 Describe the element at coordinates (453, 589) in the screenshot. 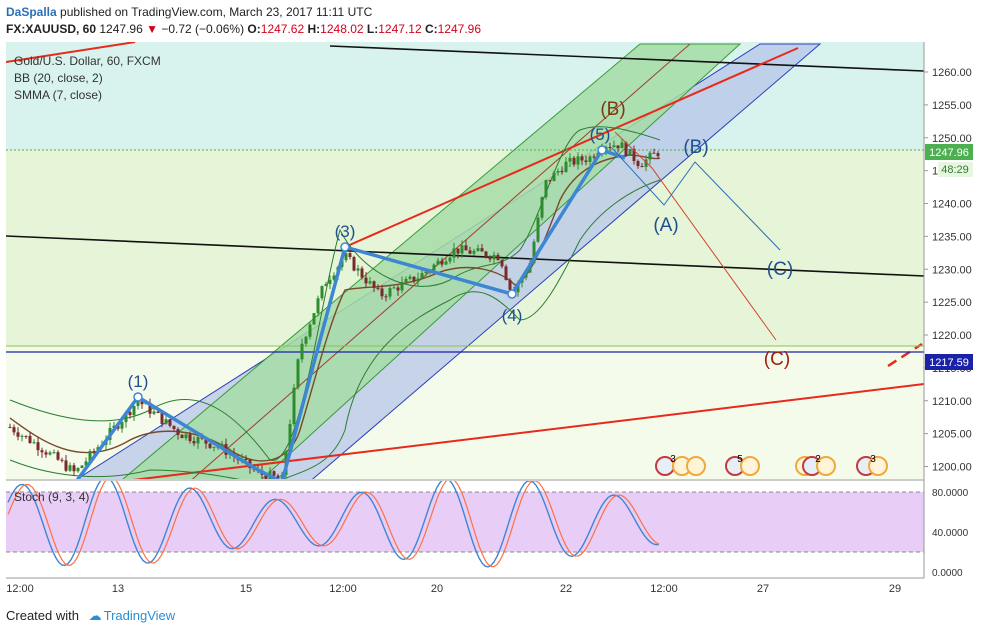

I see `time-axis: 12:00 13 15 12:00 20 22 12:00 27 29` at that location.